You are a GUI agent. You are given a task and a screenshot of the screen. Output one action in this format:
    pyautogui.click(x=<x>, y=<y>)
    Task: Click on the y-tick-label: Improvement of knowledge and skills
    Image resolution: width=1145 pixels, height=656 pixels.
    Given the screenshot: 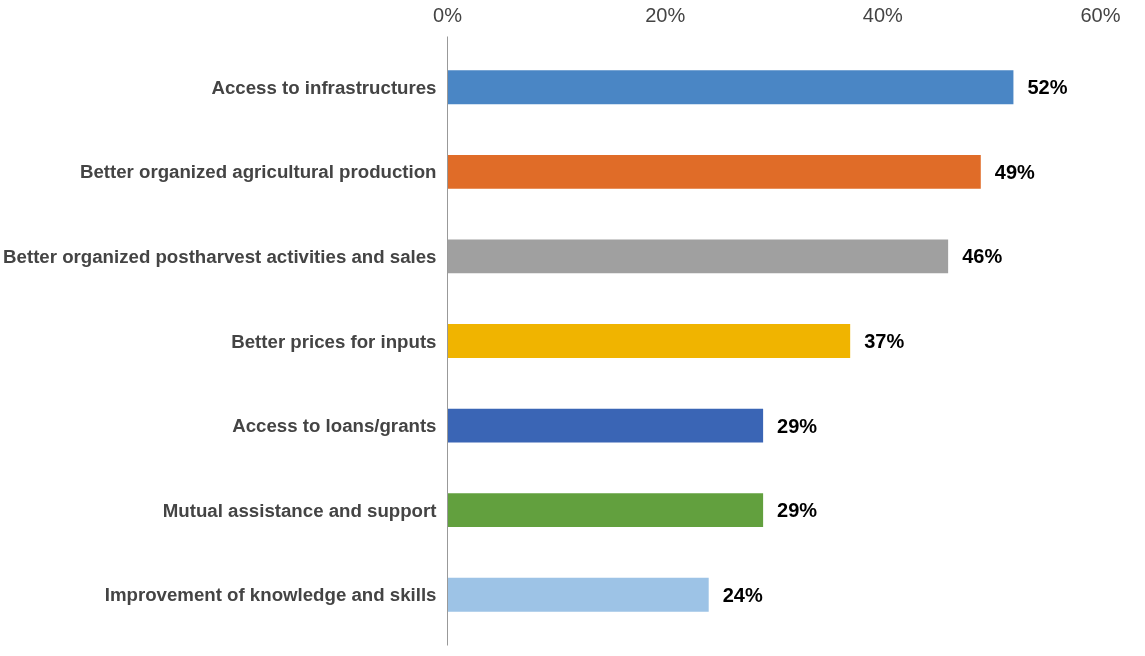 What is the action you would take?
    pyautogui.click(x=270, y=595)
    